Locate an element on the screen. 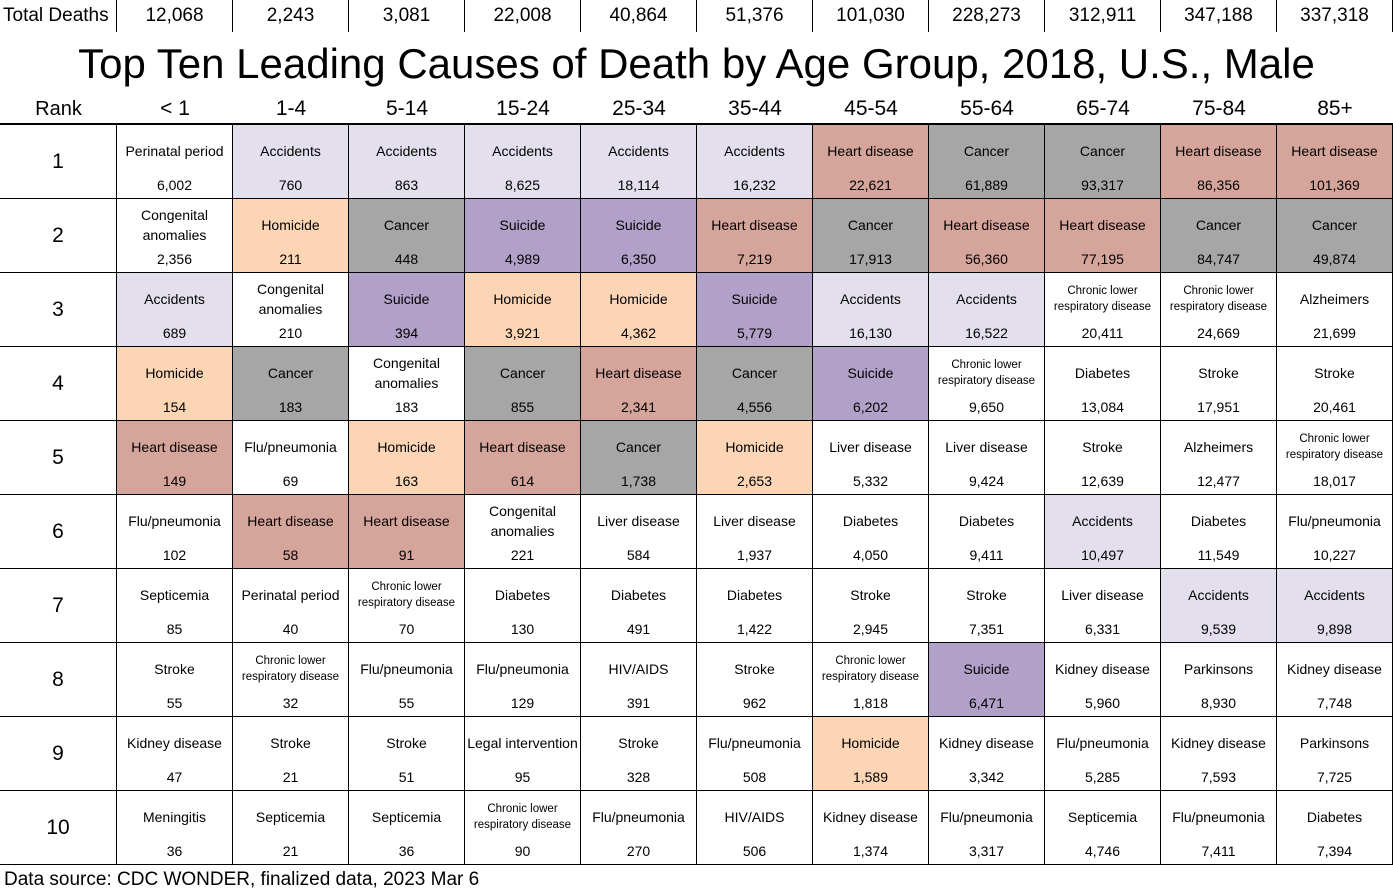 Image resolution: width=1393 pixels, height=894 pixels. total-deaths-value: 312,911 is located at coordinates (1103, 16).